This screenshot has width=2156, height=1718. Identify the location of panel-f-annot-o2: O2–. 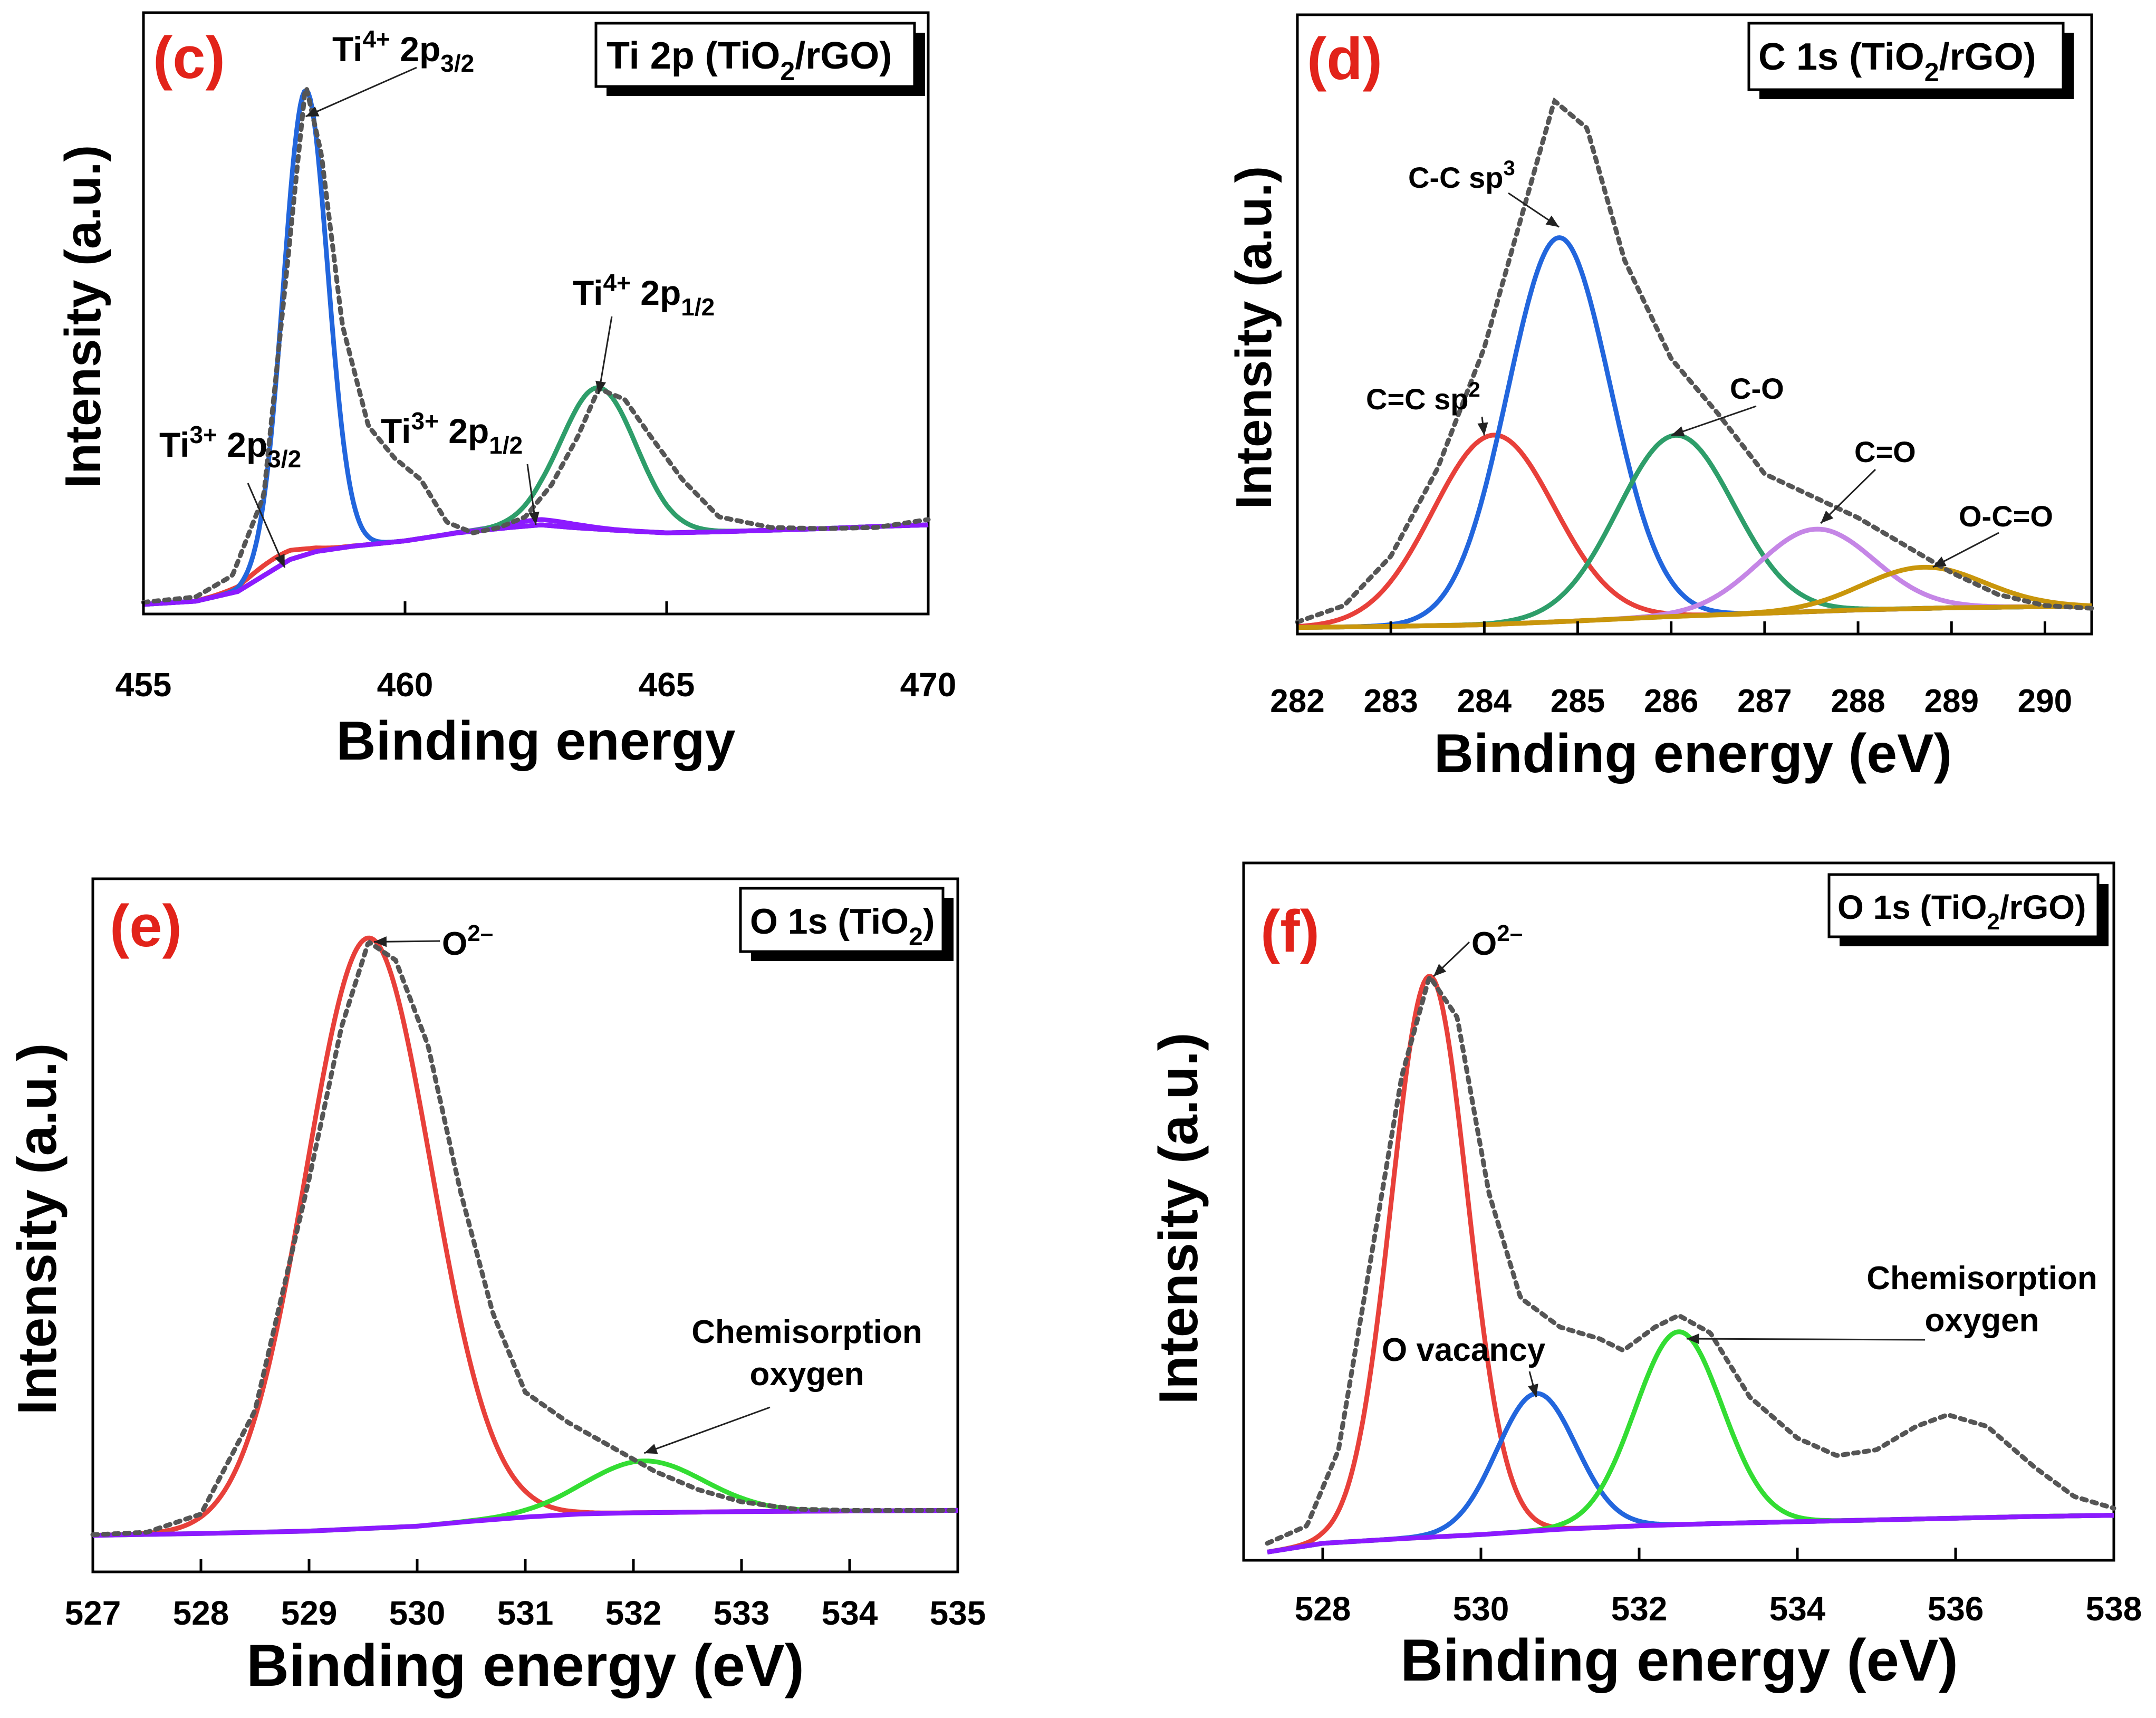
(1497, 941).